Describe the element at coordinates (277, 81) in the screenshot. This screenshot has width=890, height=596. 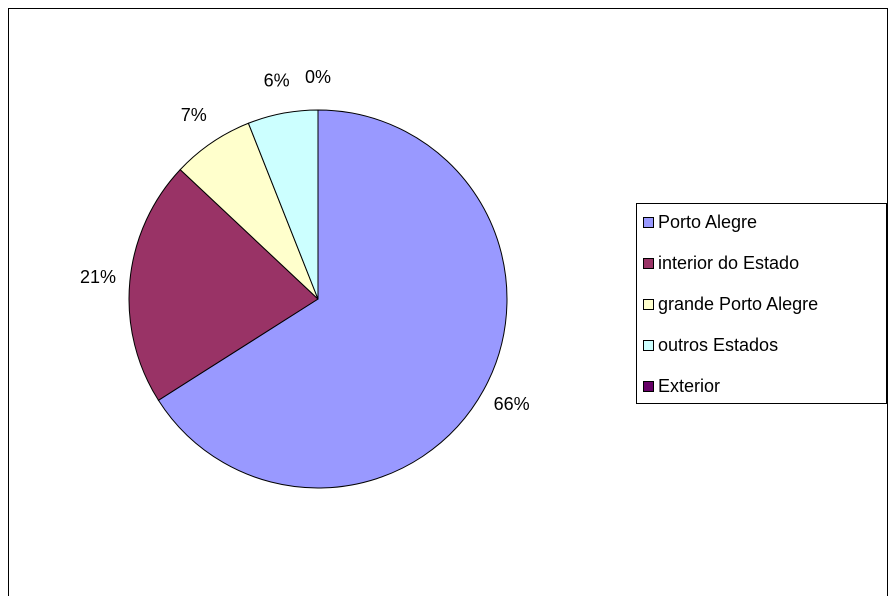
I see `data-label: 6%` at that location.